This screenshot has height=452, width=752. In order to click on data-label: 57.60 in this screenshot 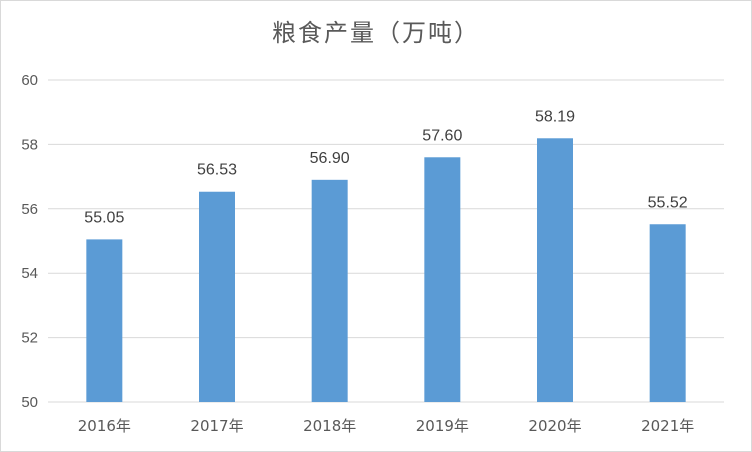, I will do `click(442, 135)`.